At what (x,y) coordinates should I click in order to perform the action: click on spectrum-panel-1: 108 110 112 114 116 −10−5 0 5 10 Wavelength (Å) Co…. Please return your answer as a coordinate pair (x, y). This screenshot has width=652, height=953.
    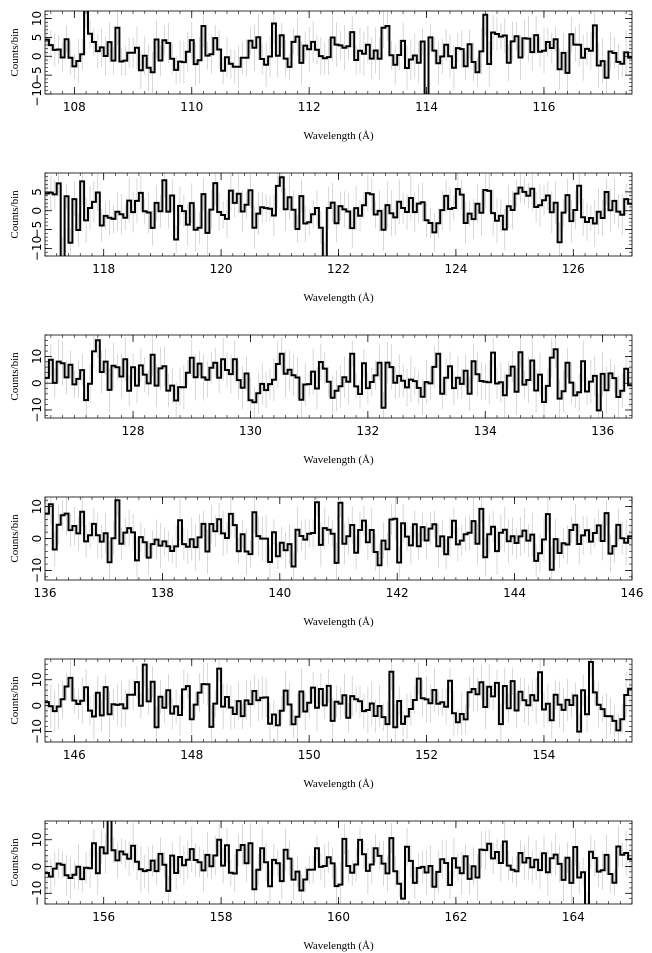
    Looking at the image, I should click on (321, 76).